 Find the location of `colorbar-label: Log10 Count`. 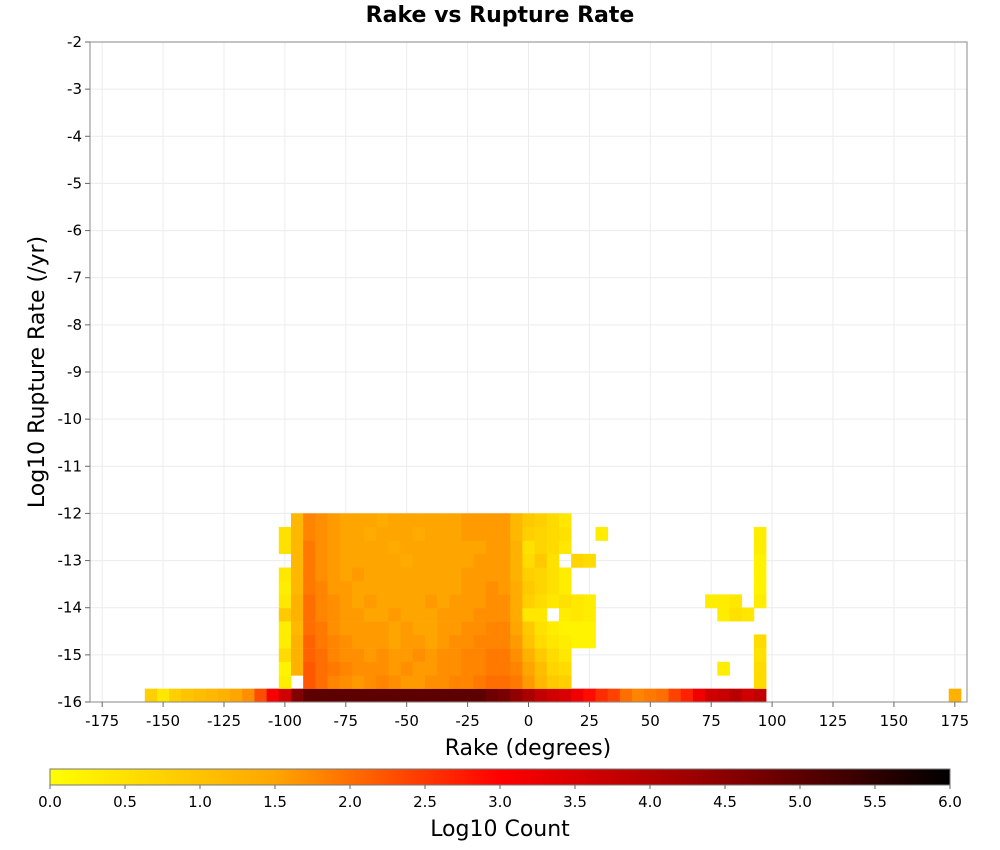

colorbar-label: Log10 Count is located at coordinates (500, 829).